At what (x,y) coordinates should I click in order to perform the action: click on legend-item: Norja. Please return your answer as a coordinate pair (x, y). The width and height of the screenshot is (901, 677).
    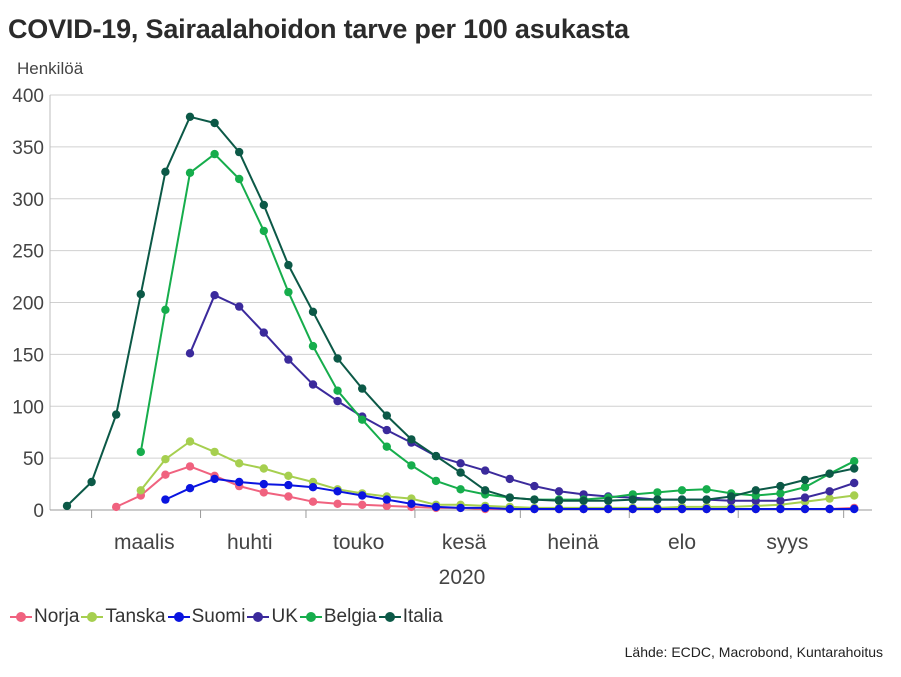
    Looking at the image, I should click on (44, 617).